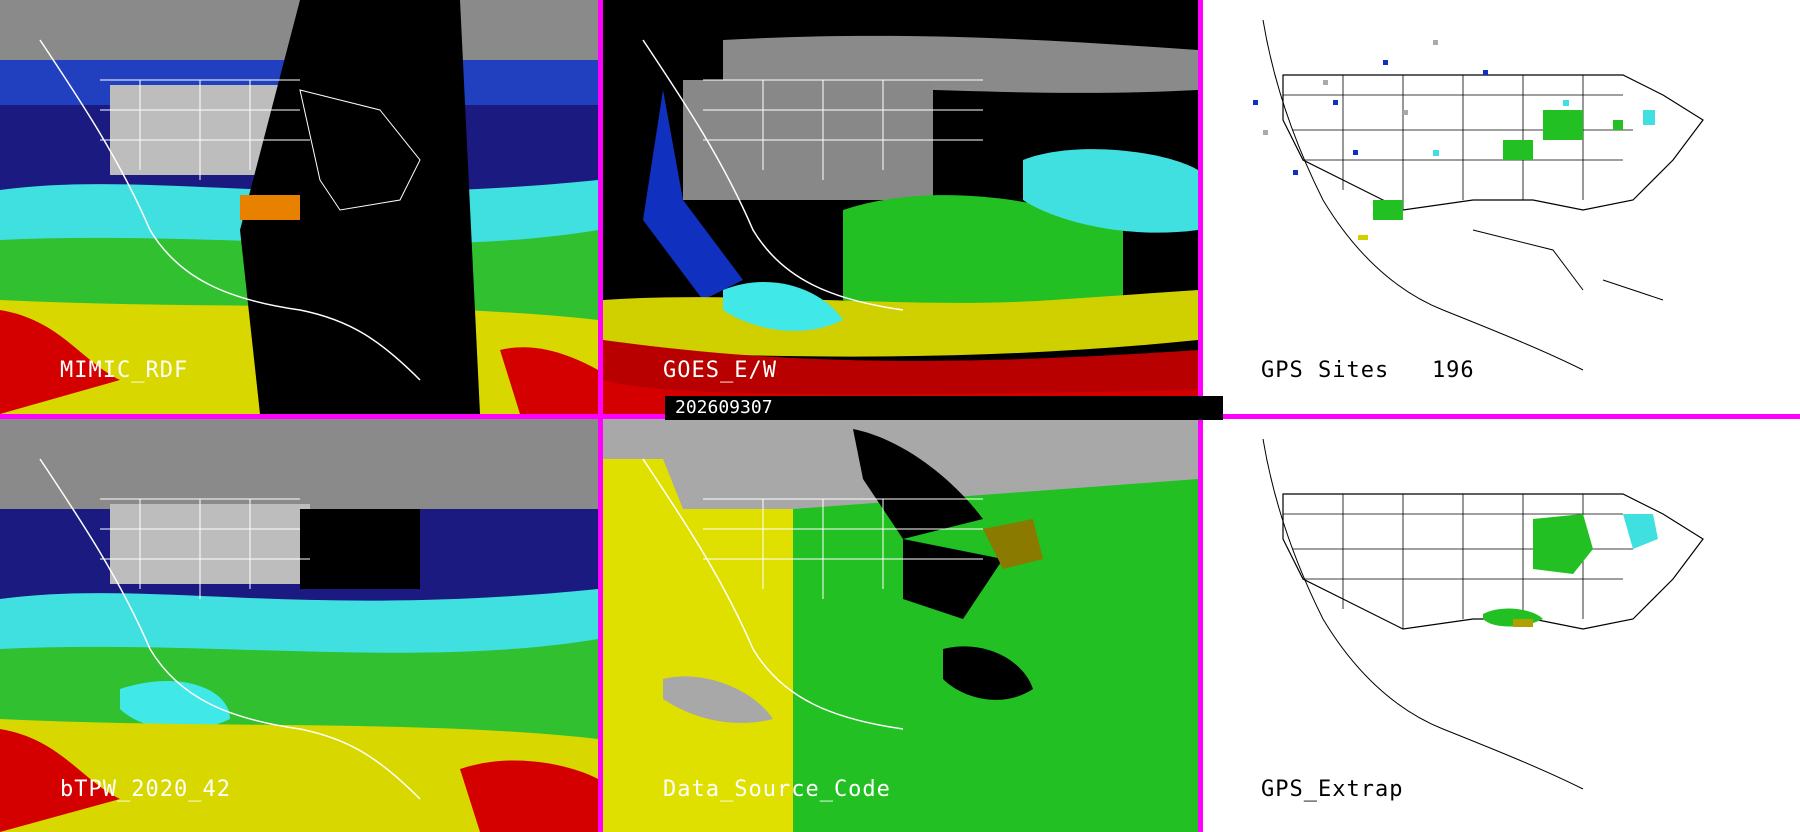 This screenshot has height=832, width=1800. What do you see at coordinates (777, 789) in the screenshot?
I see `panel-label: Data_Source_Code` at bounding box center [777, 789].